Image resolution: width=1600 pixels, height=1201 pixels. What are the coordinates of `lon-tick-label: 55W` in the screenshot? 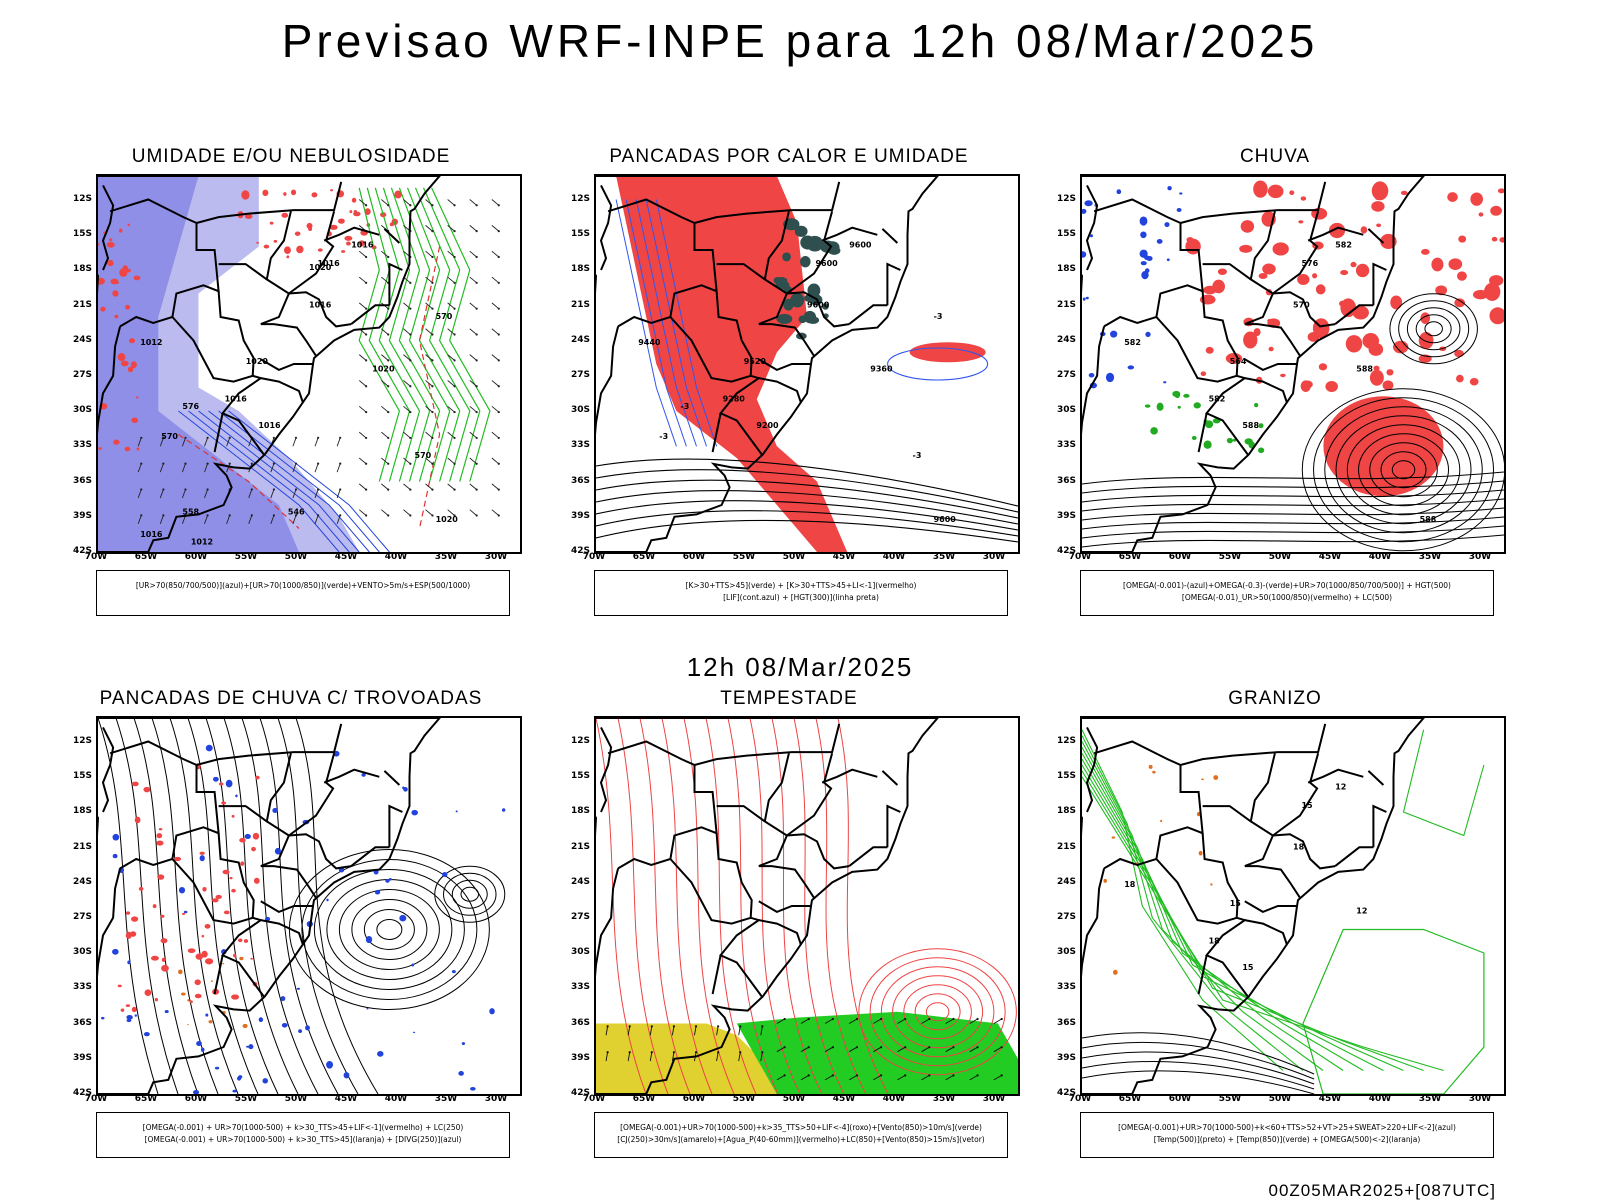 It's located at (246, 1099).